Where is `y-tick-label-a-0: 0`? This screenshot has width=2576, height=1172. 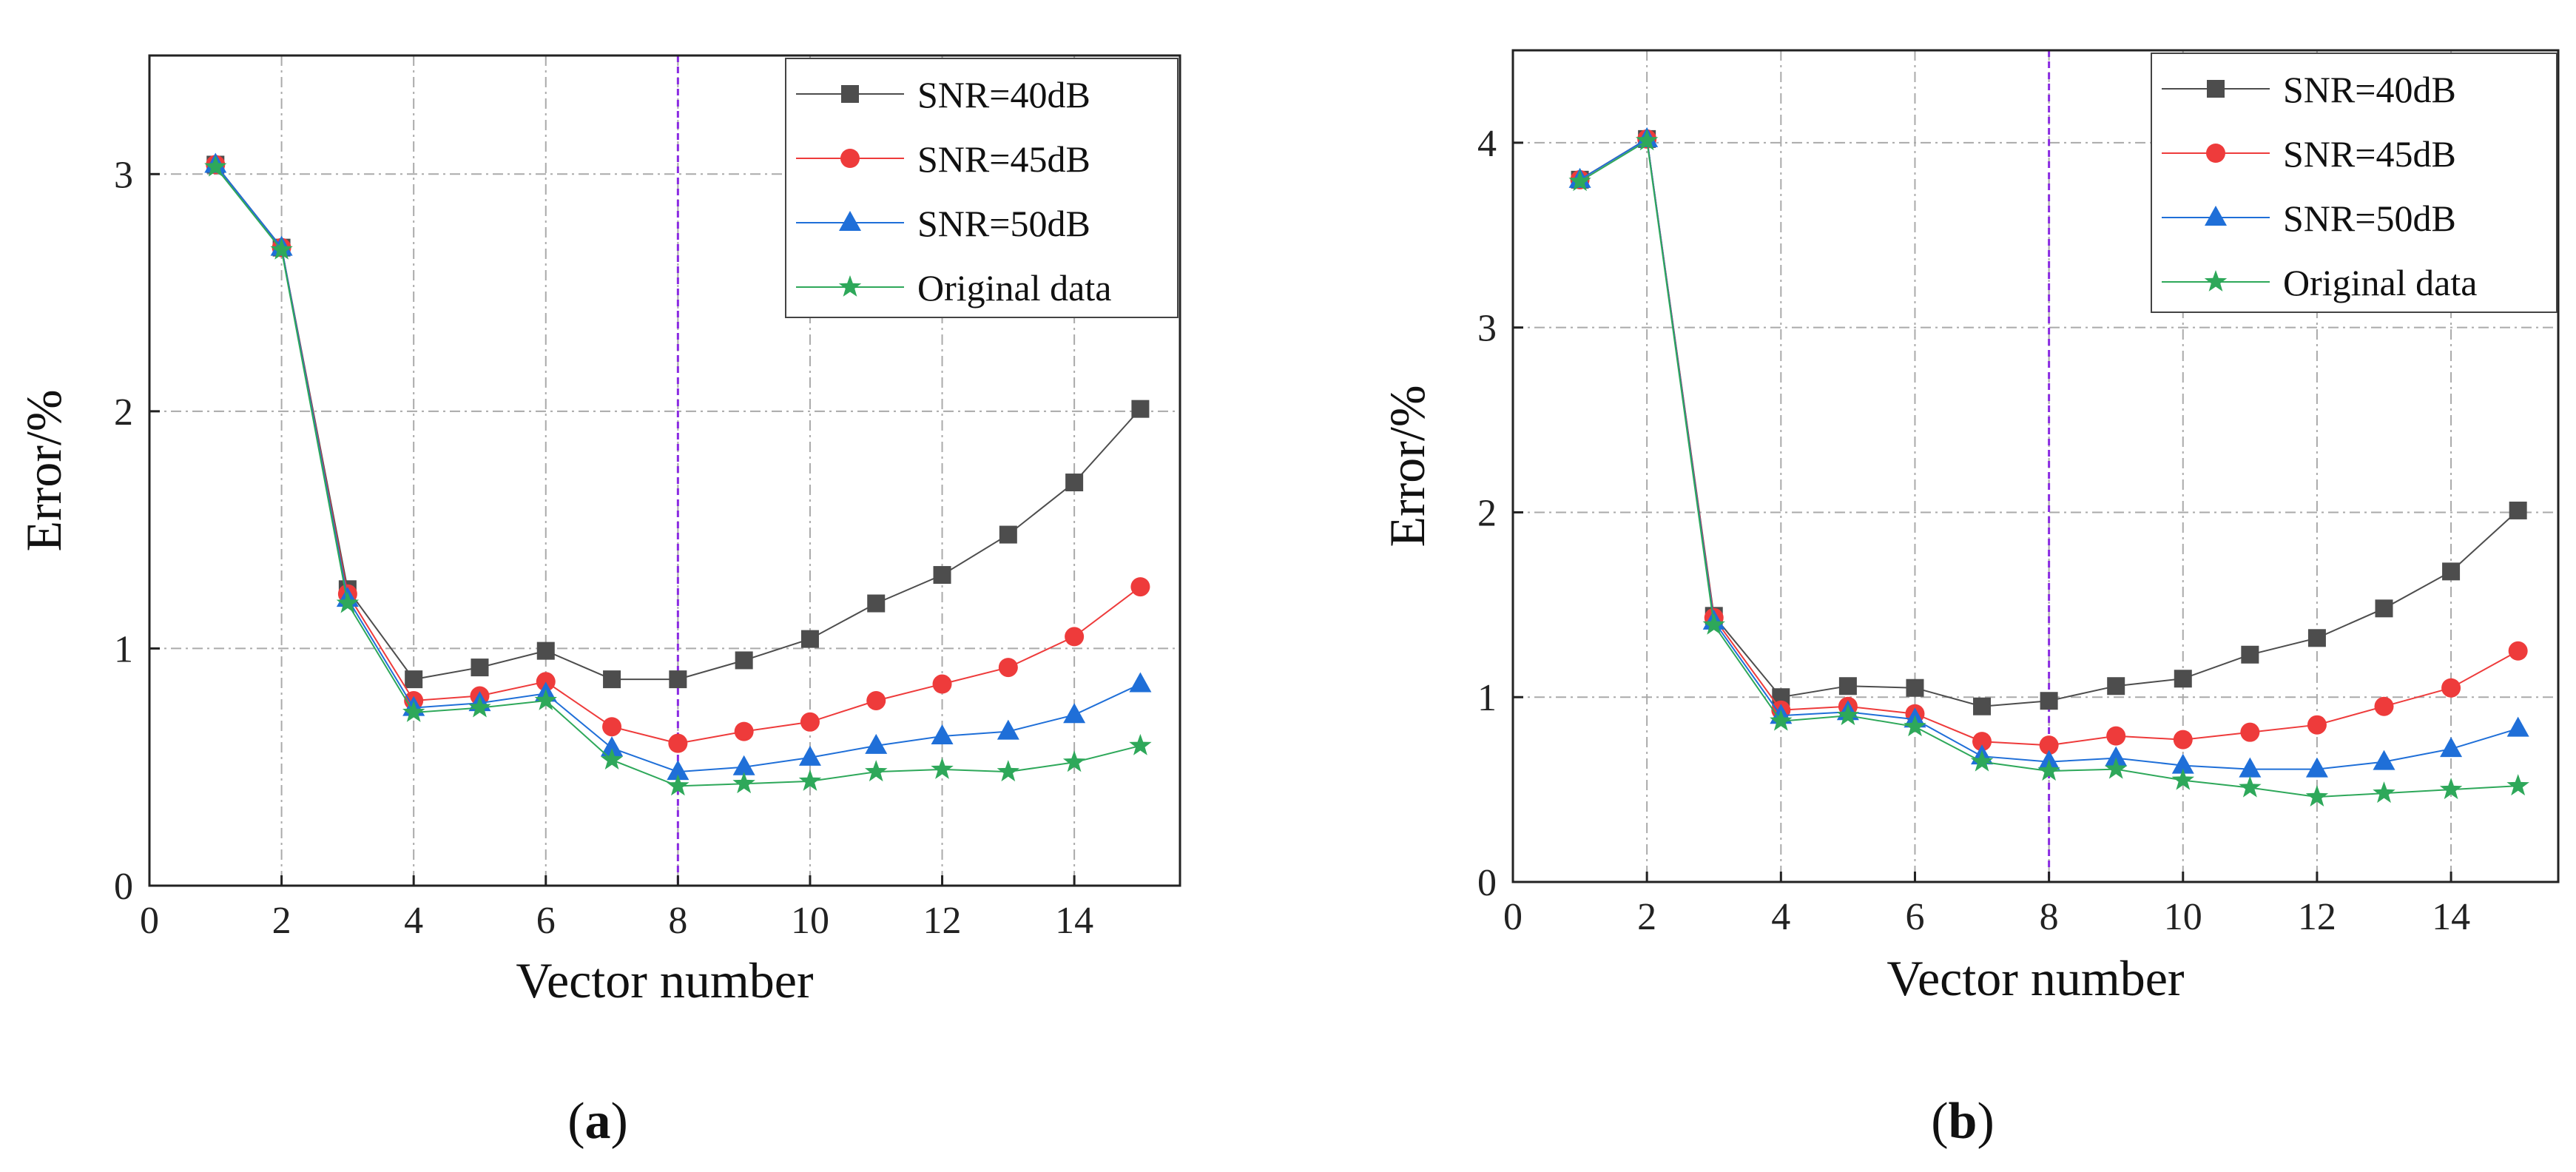
y-tick-label-a-0: 0 is located at coordinates (123, 887).